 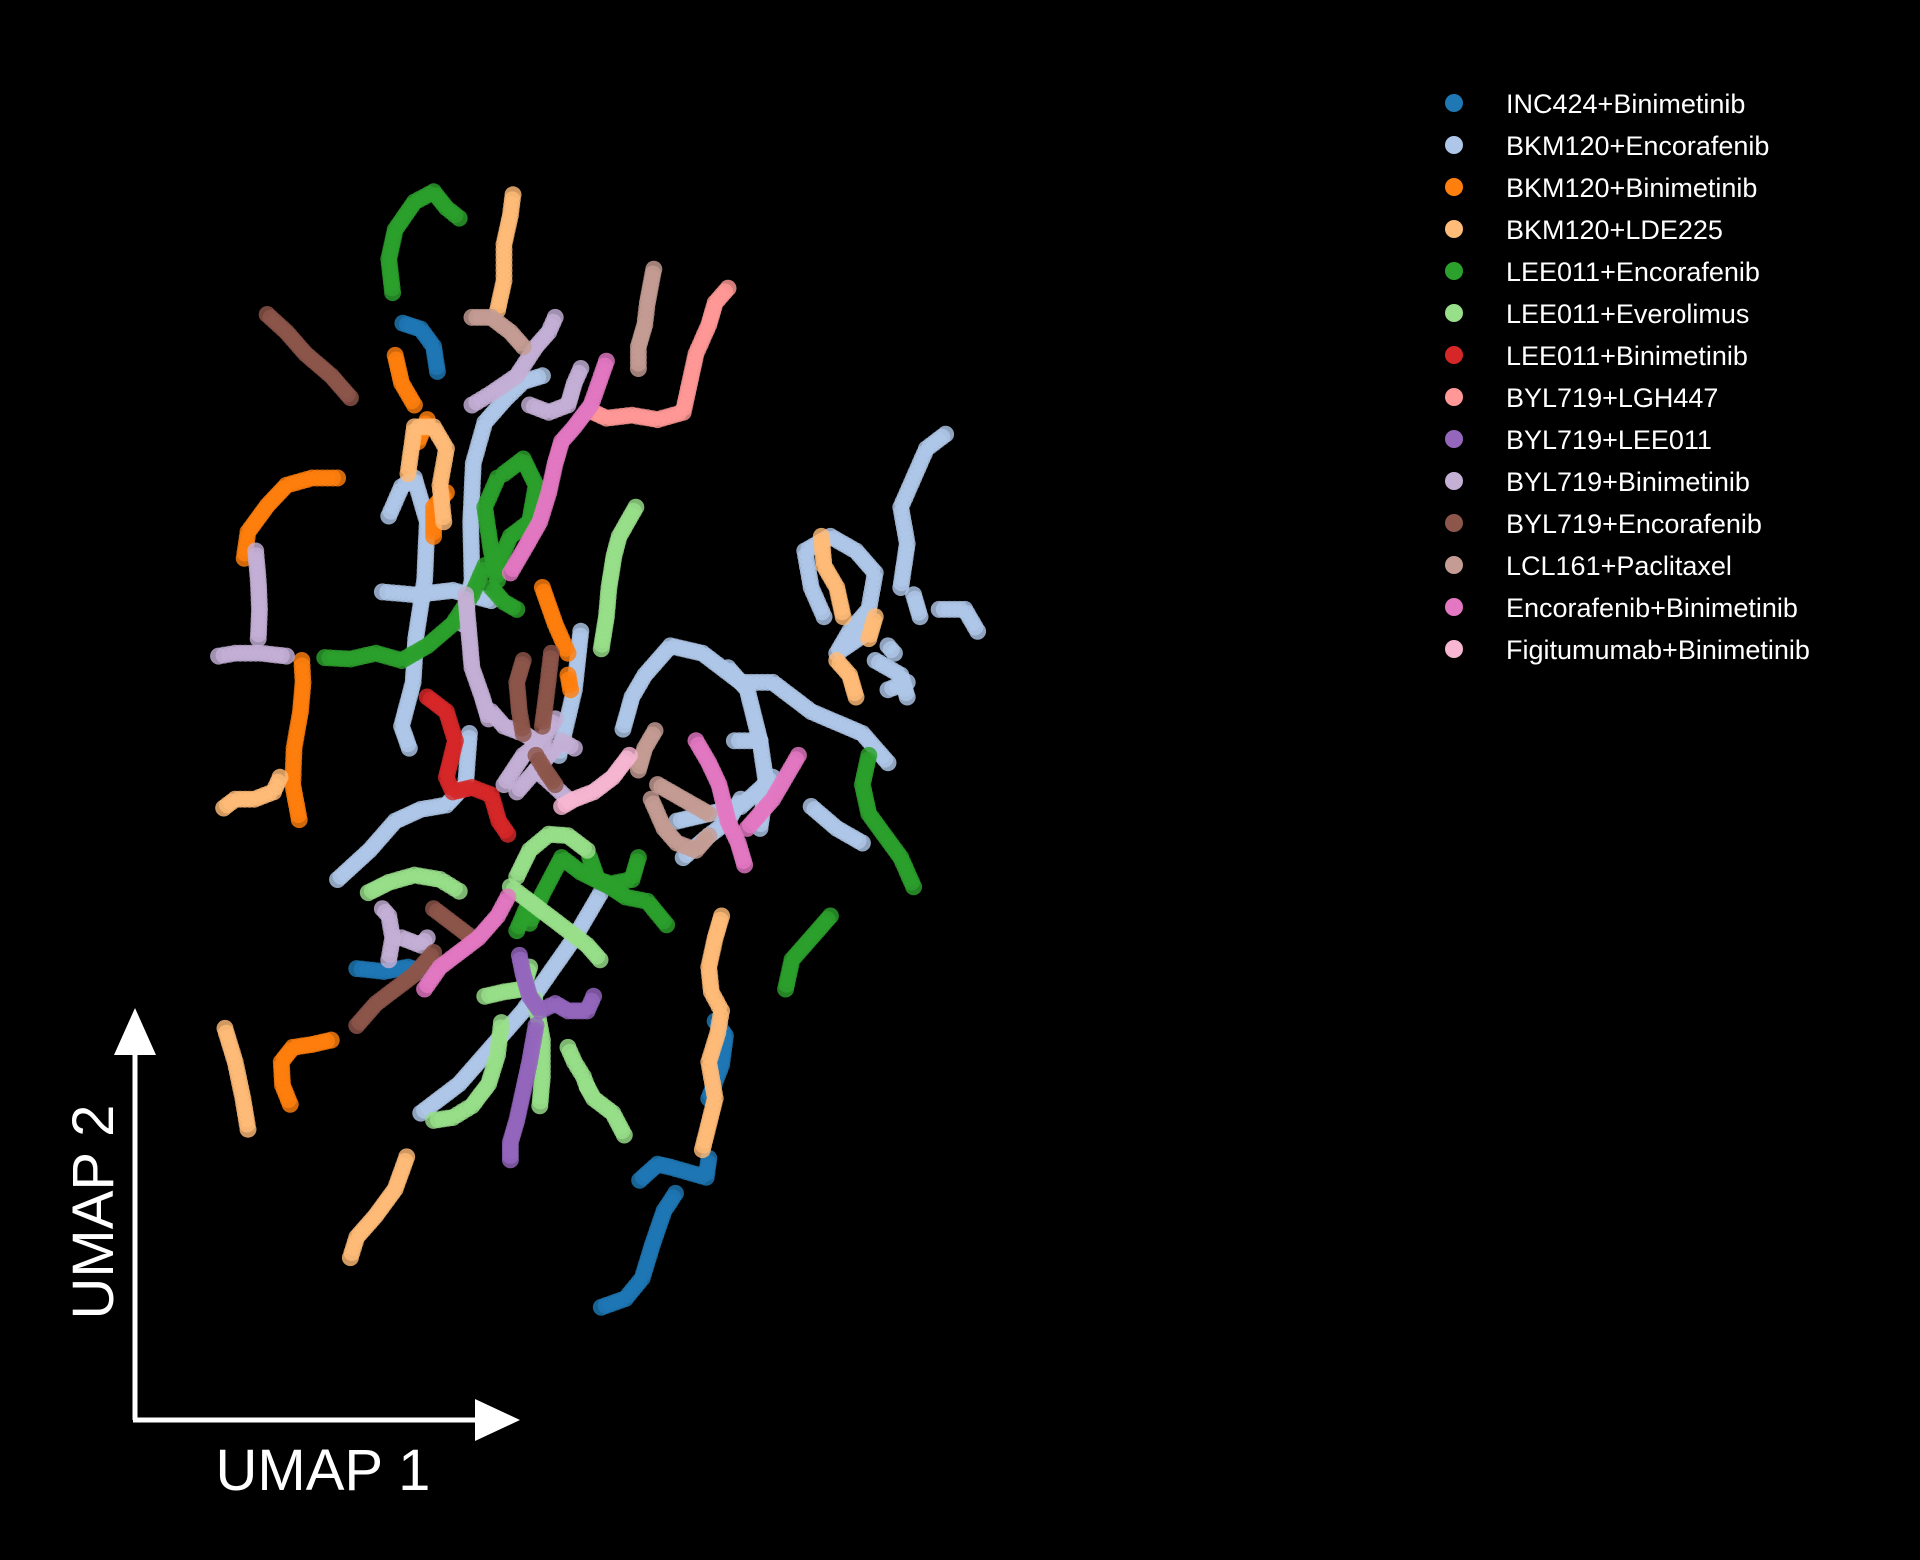 I want to click on legend-item: BYL719+LGH447, so click(x=1581, y=398).